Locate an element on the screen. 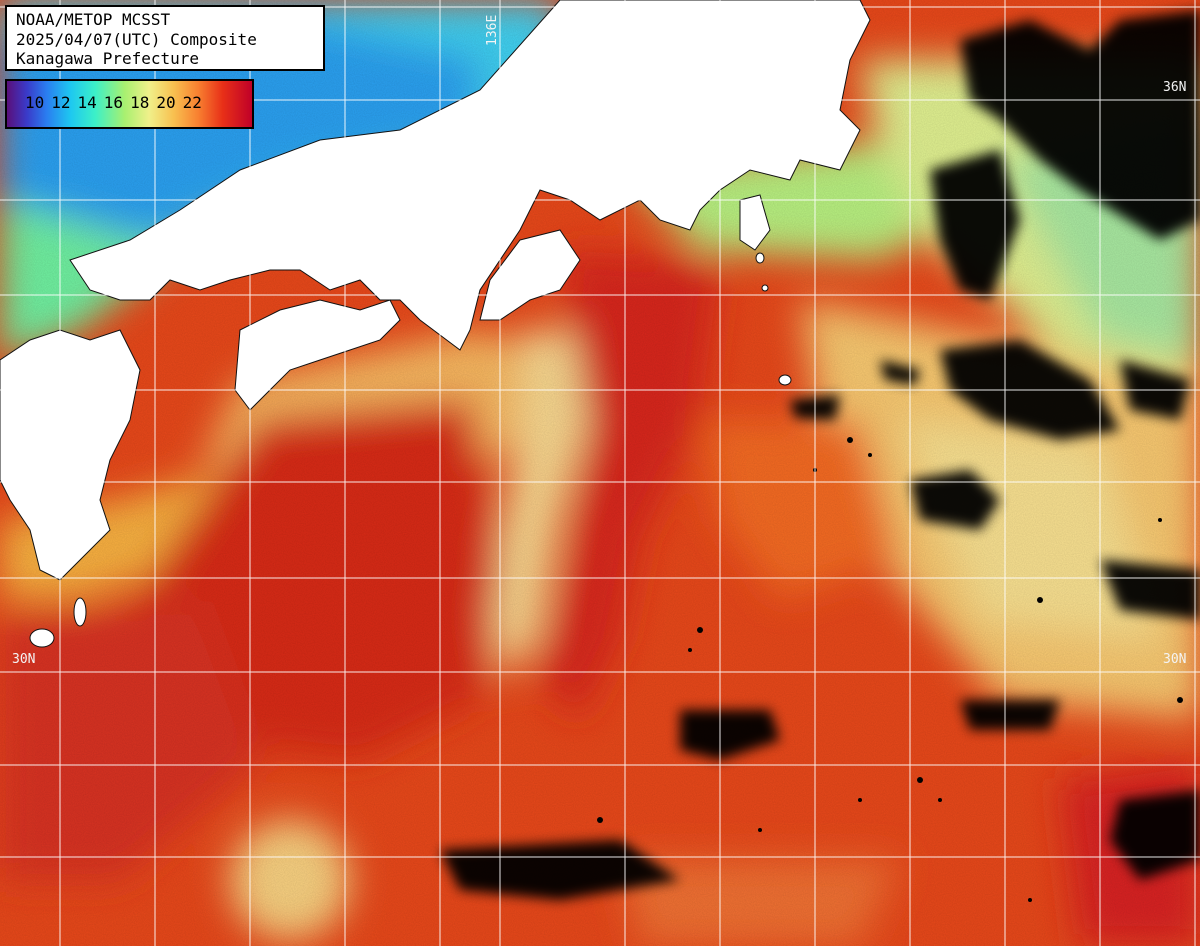 This screenshot has height=946, width=1200. legend-tick: 14 is located at coordinates (87, 102).